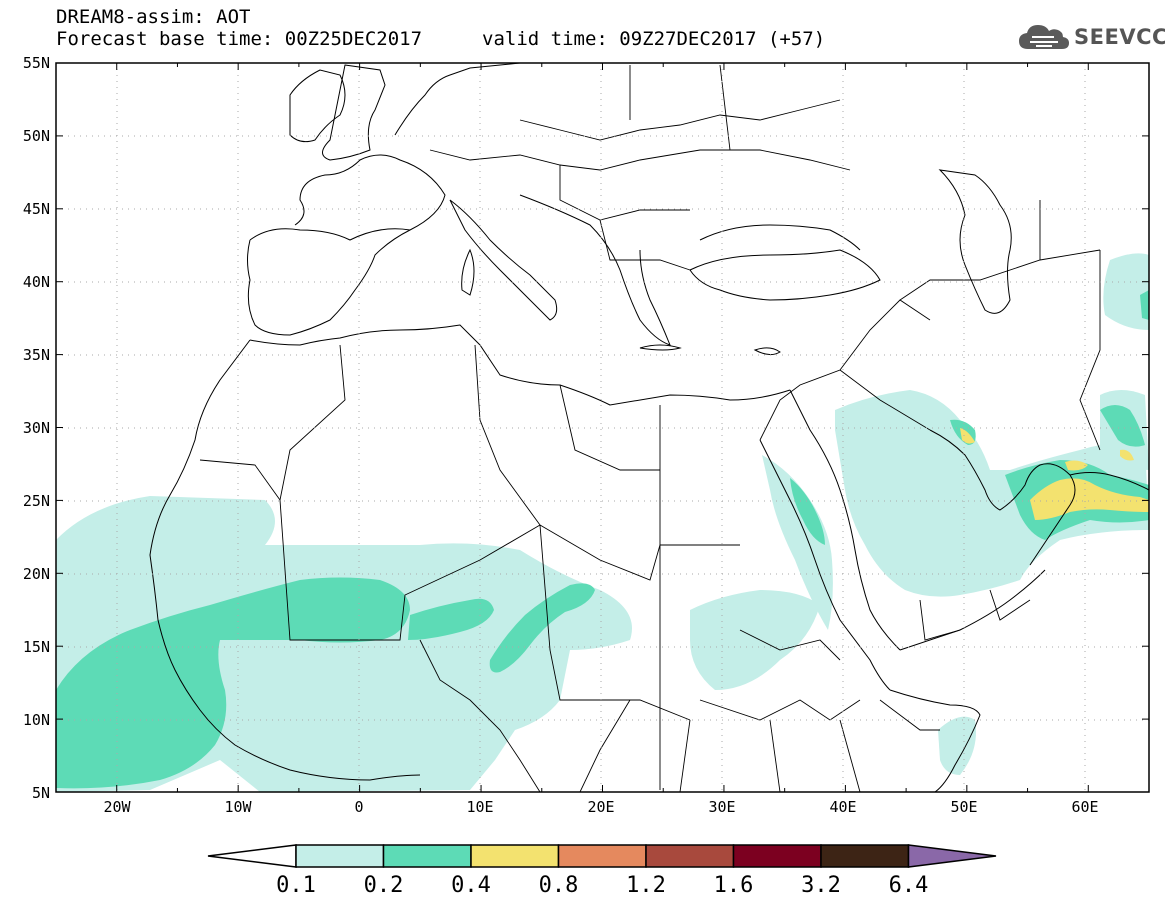  Describe the element at coordinates (1119, 37) in the screenshot. I see `logo-text: SEEVCCC` at that location.